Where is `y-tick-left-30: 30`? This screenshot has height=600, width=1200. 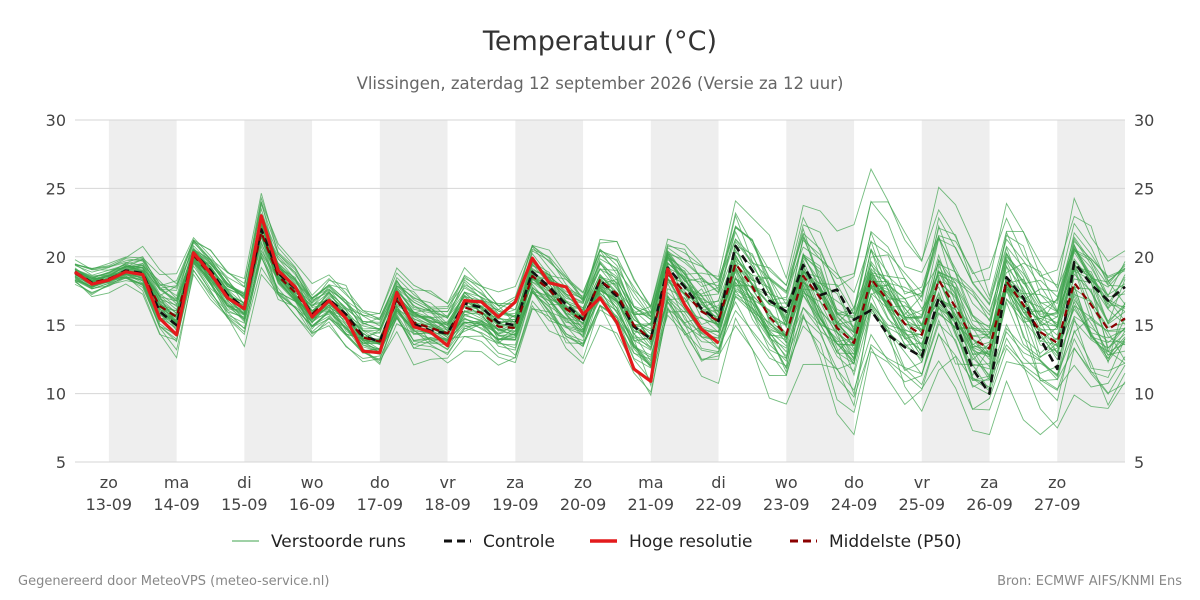 y-tick-left-30: 30 is located at coordinates (56, 120).